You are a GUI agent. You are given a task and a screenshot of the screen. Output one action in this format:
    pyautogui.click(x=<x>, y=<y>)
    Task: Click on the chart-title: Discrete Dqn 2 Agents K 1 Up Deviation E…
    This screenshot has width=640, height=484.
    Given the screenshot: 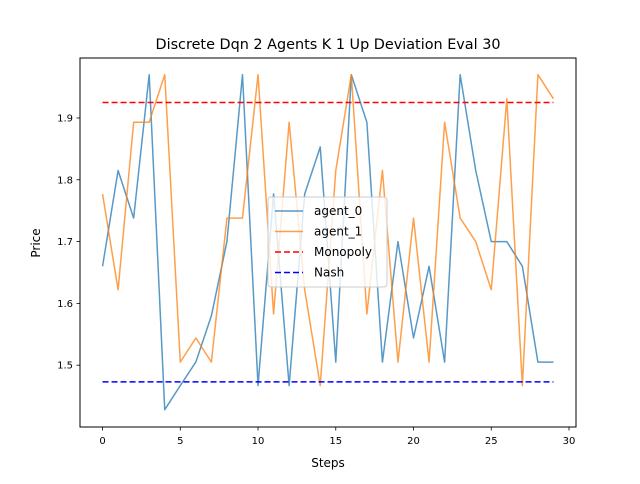 What is the action you would take?
    pyautogui.click(x=327, y=45)
    